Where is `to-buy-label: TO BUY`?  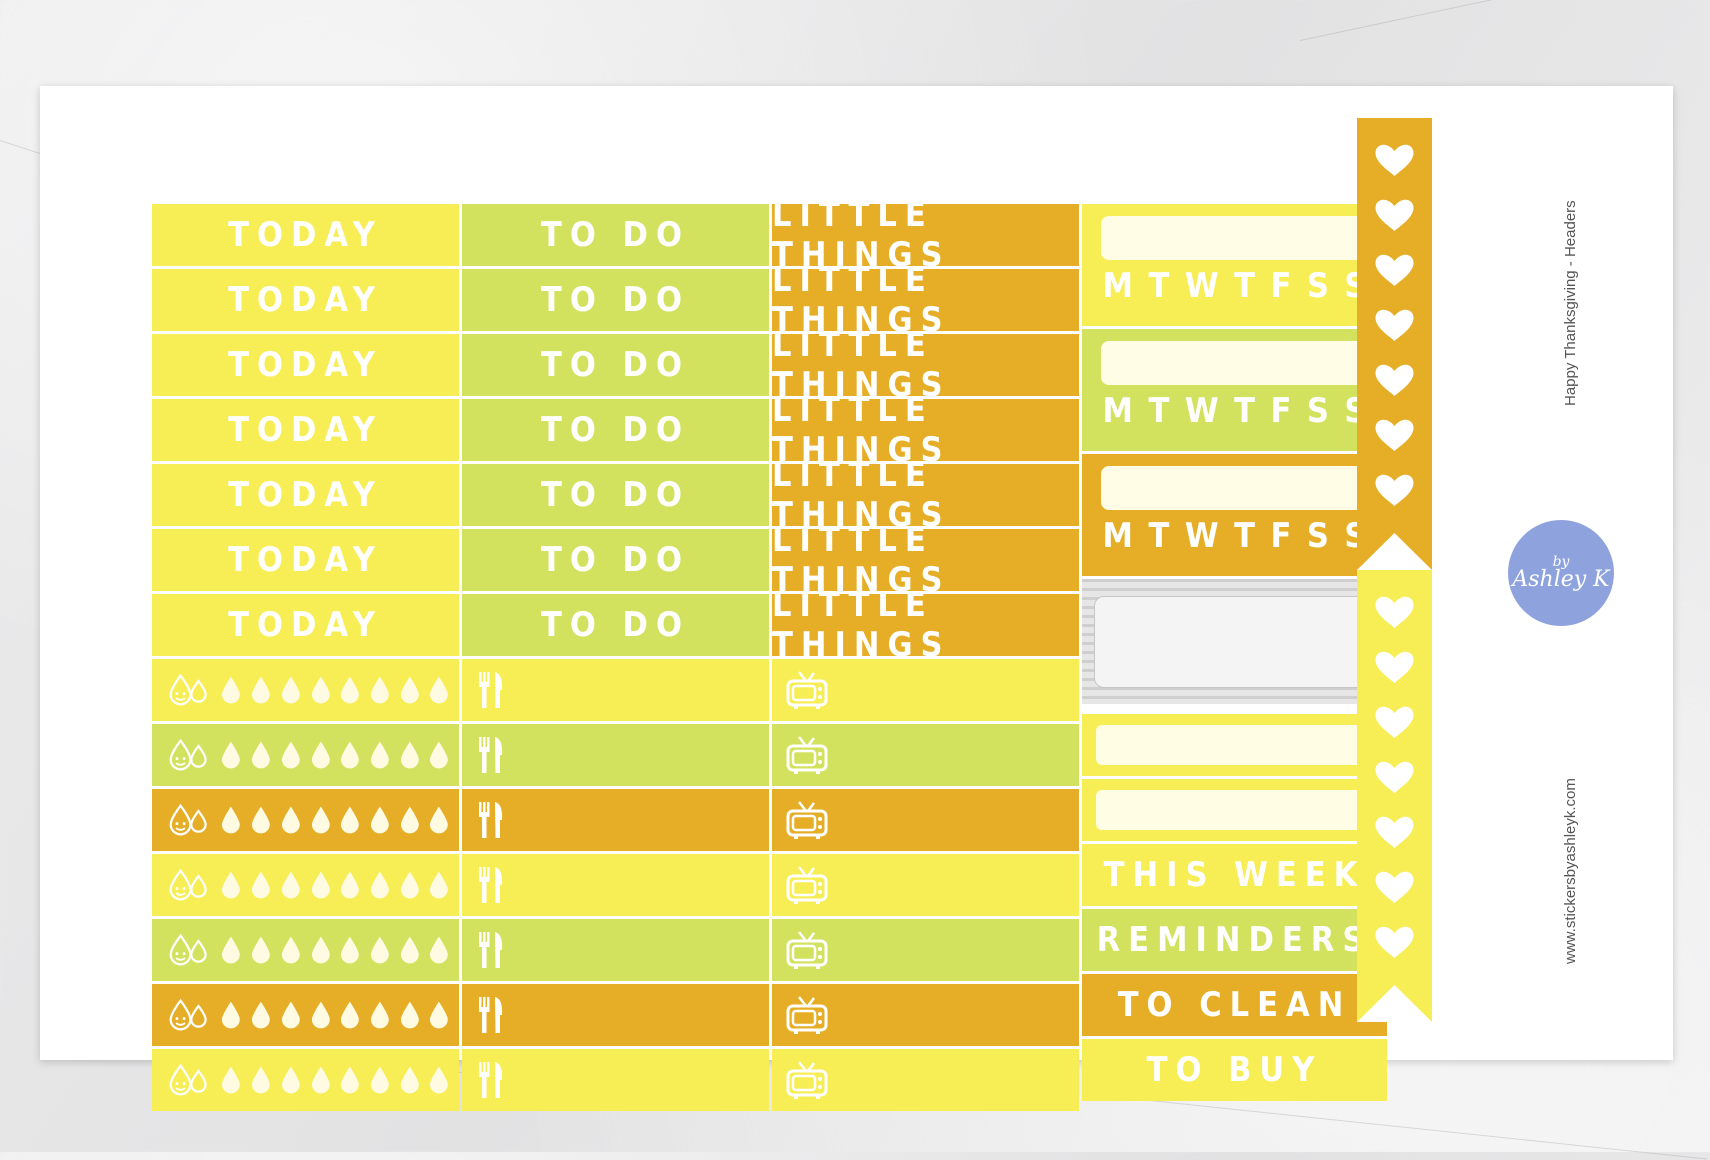
to-buy-label: TO BUY is located at coordinates (1234, 1070).